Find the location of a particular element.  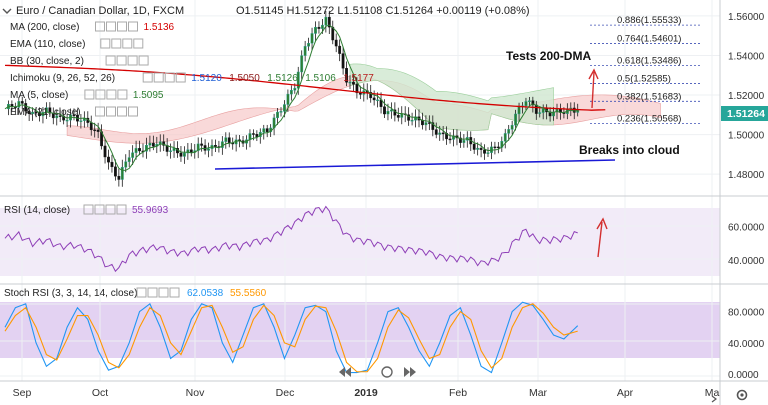

indicator-legend-row: MA (5, close) 1.5095 is located at coordinates (87, 95).